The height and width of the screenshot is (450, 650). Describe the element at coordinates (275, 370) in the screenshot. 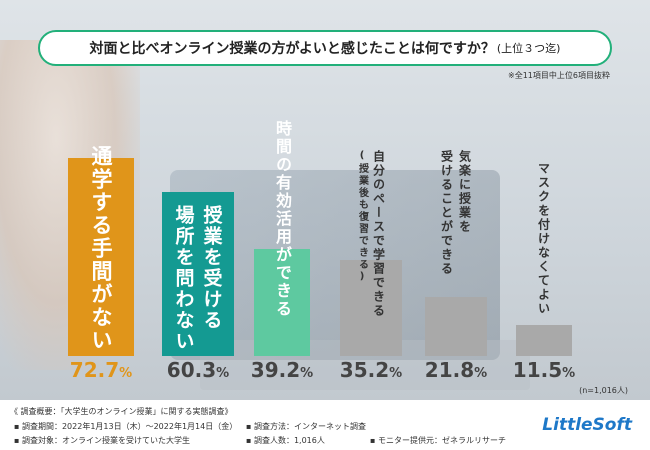

I see `value-number: 39.2` at that location.